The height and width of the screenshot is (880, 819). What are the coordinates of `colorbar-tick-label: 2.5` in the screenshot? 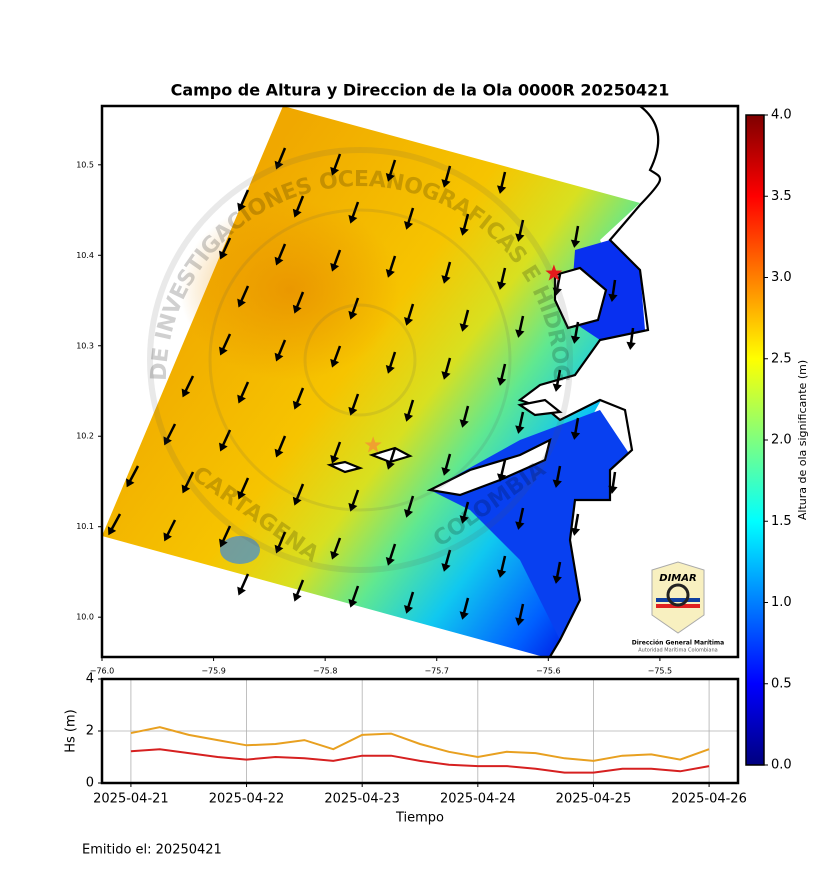 It's located at (781, 358).